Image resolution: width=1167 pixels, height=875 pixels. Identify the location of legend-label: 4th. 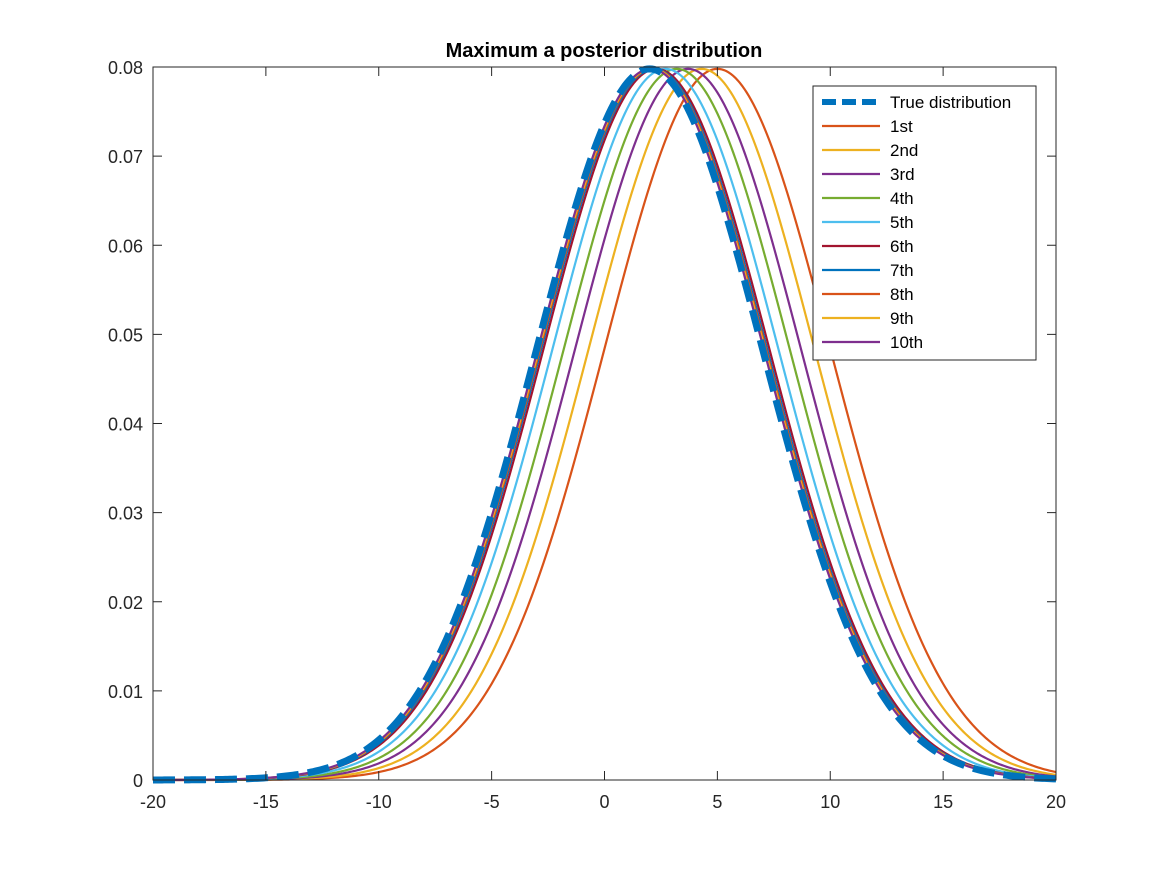
(902, 198).